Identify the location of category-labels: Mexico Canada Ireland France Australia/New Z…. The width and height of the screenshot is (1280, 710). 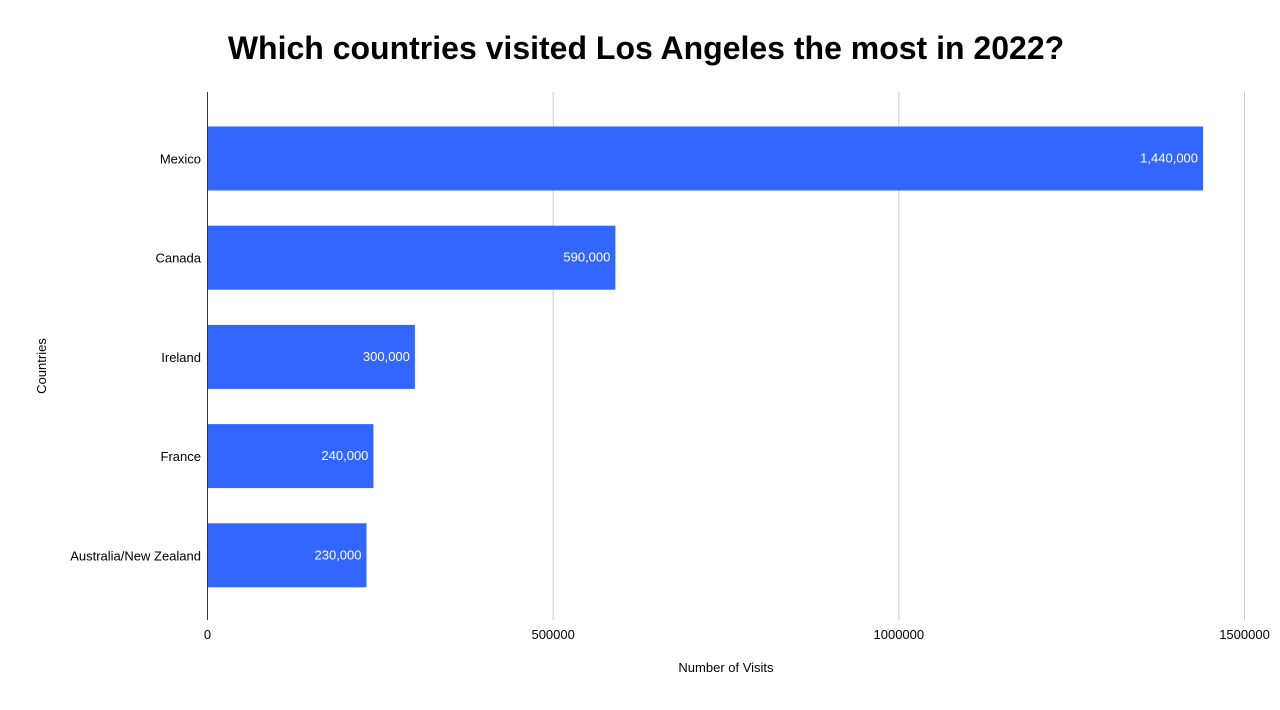
(136, 358).